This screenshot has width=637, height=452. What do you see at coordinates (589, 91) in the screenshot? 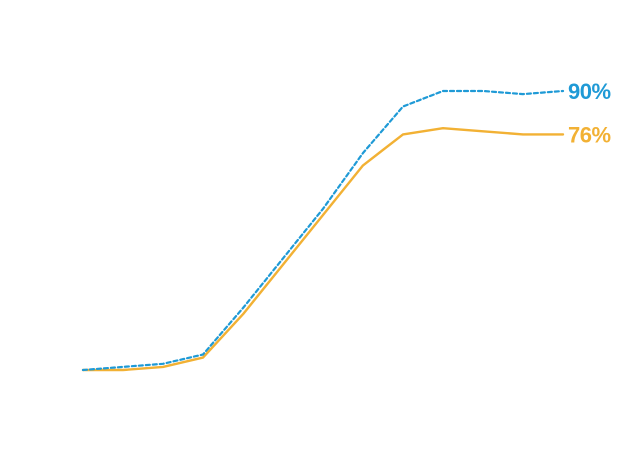
I see `series-0-end-label: 90%` at bounding box center [589, 91].